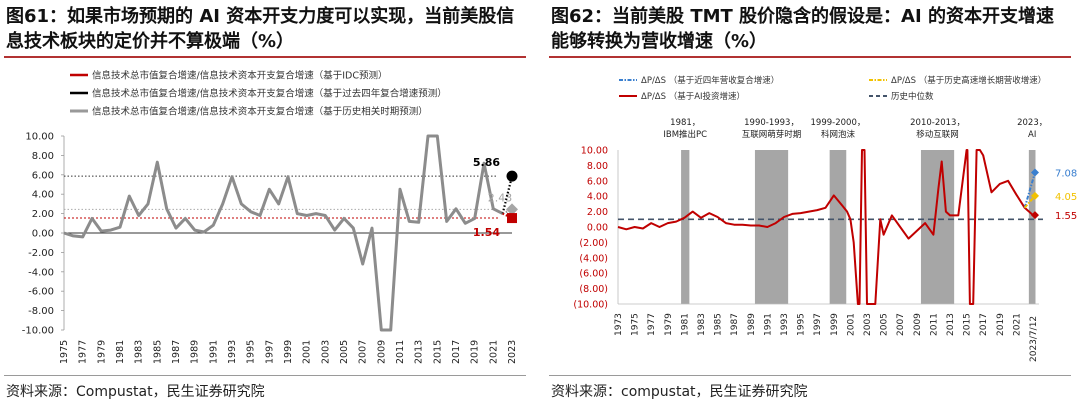 The width and height of the screenshot is (1080, 404). Describe the element at coordinates (835, 324) in the screenshot. I see `x-tick-label: 1999` at that location.